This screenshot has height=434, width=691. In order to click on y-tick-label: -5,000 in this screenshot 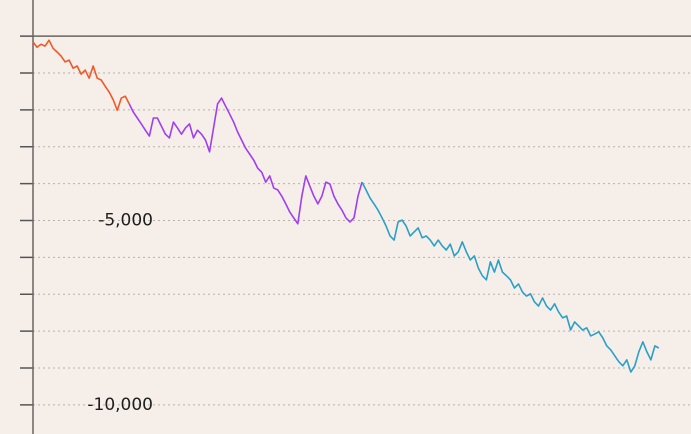, I will do `click(125, 221)`.